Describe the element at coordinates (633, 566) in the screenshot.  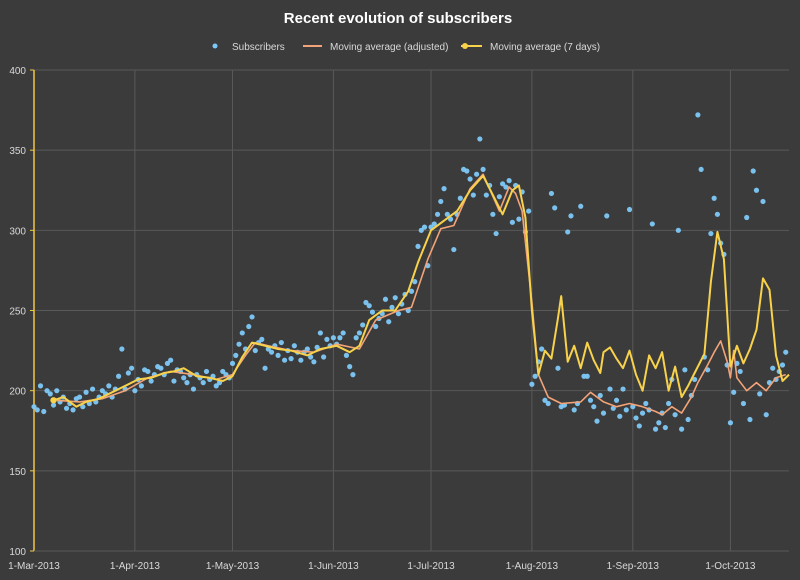
I see `x-tick-label: 1-Sep-2013` at that location.